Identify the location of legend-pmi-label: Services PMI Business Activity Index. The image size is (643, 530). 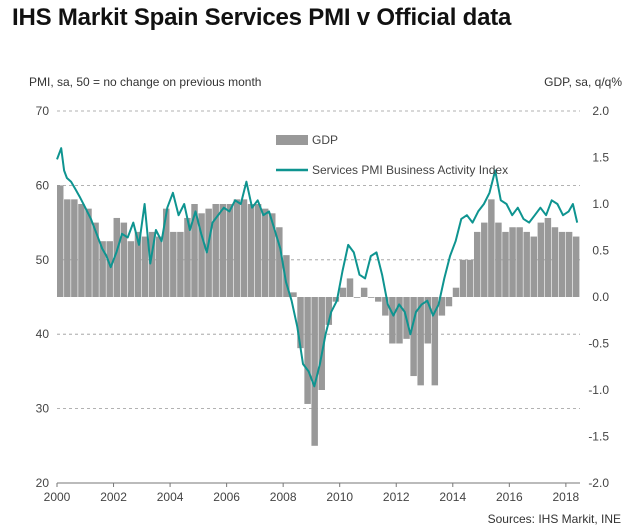
(410, 170).